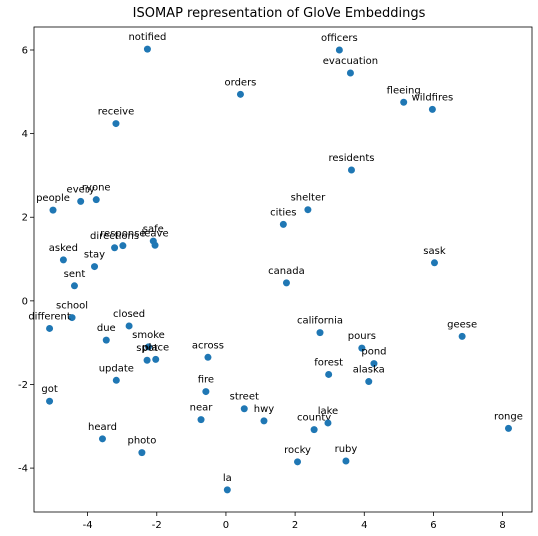 This screenshot has height=536, width=538. I want to click on data-point-label: ronge, so click(508, 416).